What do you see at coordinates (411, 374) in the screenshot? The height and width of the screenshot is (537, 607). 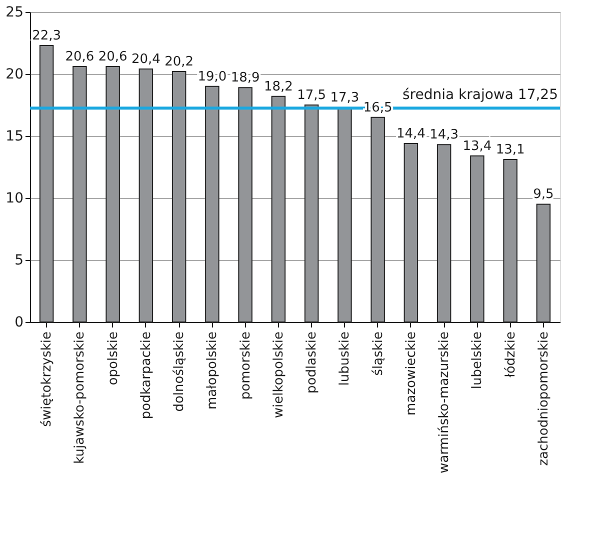 I see `x-tick-label: mazowieckie` at bounding box center [411, 374].